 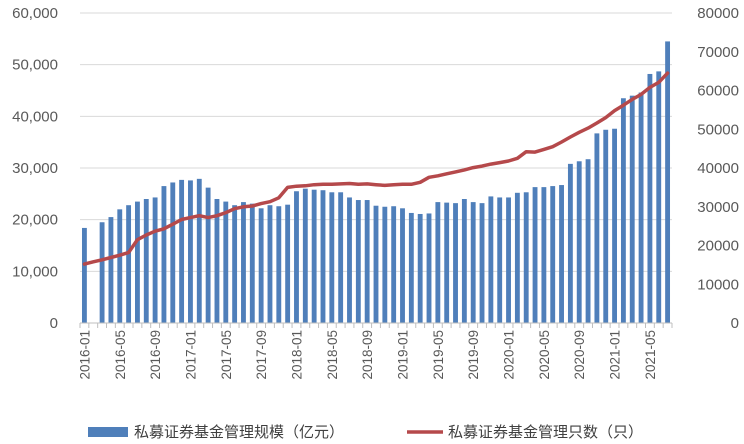 What do you see at coordinates (473, 355) in the screenshot?
I see `x-tick-label: 2019-09` at bounding box center [473, 355].